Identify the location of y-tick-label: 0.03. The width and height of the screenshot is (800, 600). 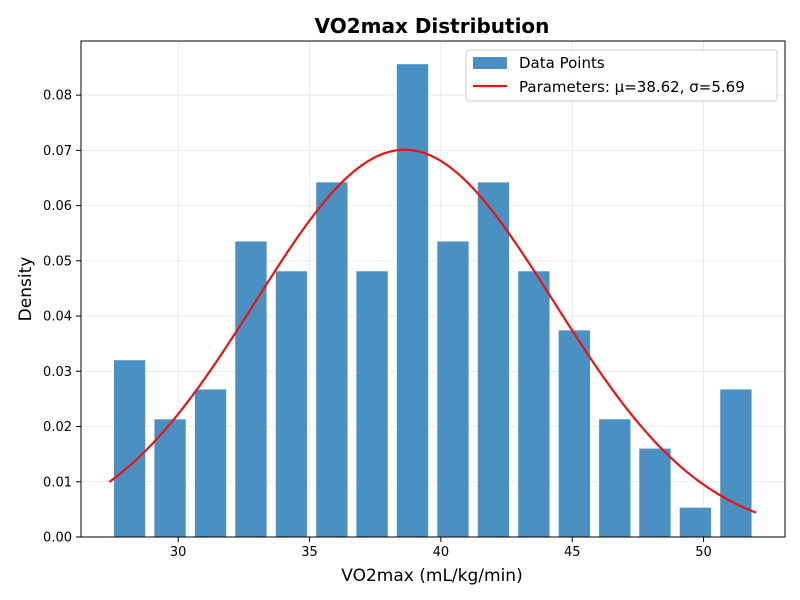
(57, 372).